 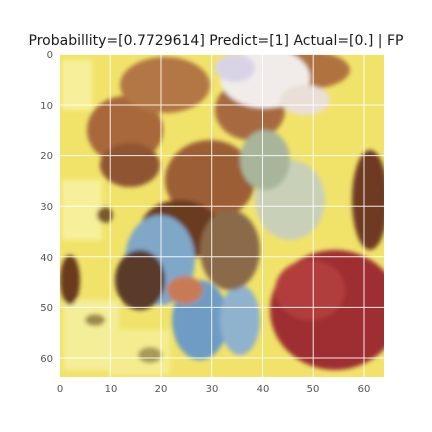 I want to click on x-tick-label: 60, so click(x=364, y=389).